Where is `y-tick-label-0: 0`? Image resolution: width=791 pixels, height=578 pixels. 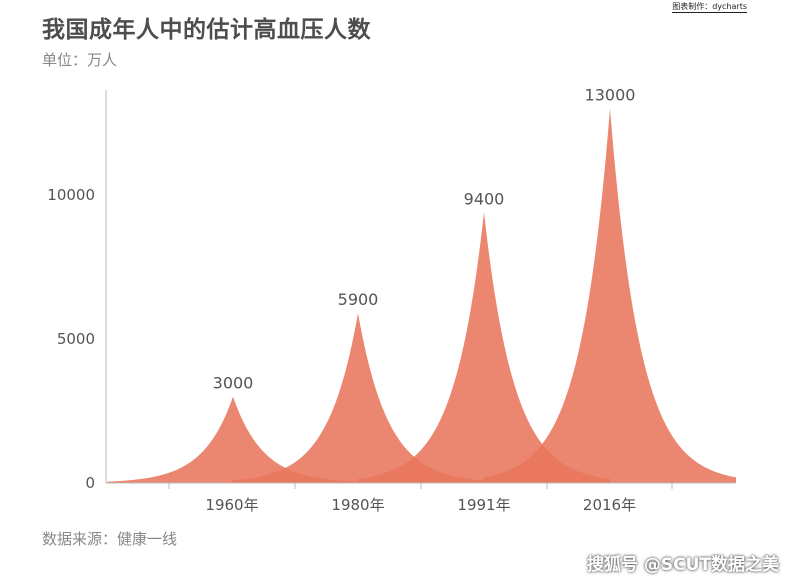
y-tick-label-0: 0 is located at coordinates (90, 483).